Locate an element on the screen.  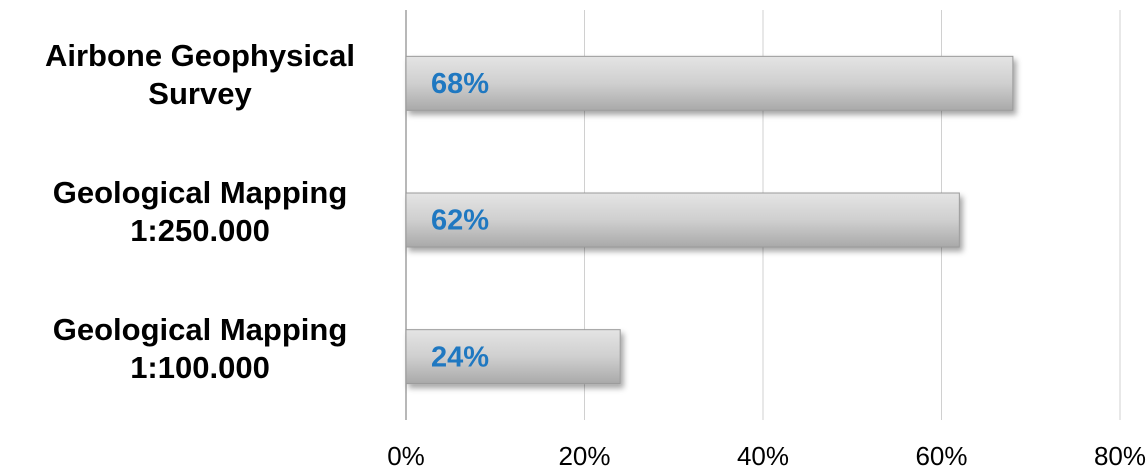
y-tick-label: Airbone Geophysical Survey is located at coordinates (200, 75).